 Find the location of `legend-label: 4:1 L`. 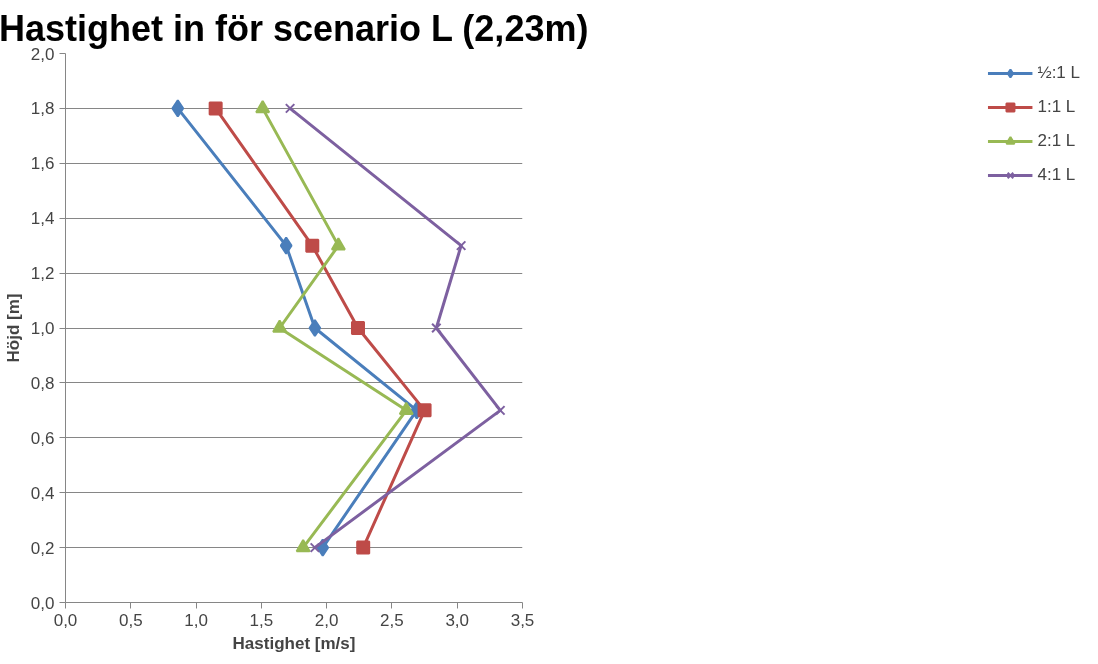

legend-label: 4:1 L is located at coordinates (1056, 175).